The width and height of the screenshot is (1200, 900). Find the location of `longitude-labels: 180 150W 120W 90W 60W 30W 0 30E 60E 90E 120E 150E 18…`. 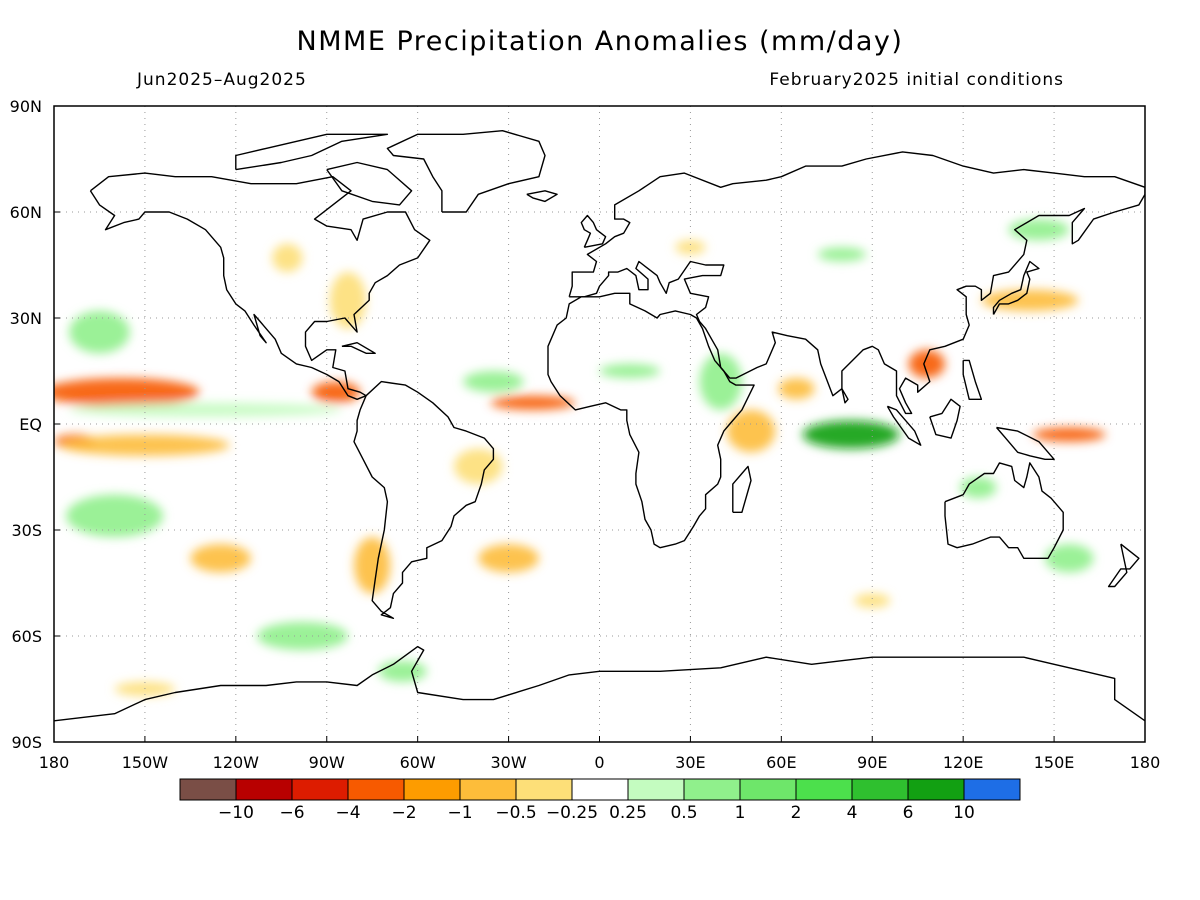

longitude-labels: 180 150W 120W 90W 60W 30W 0 30E 60E 90E 120E 150E 18… is located at coordinates (600, 754).